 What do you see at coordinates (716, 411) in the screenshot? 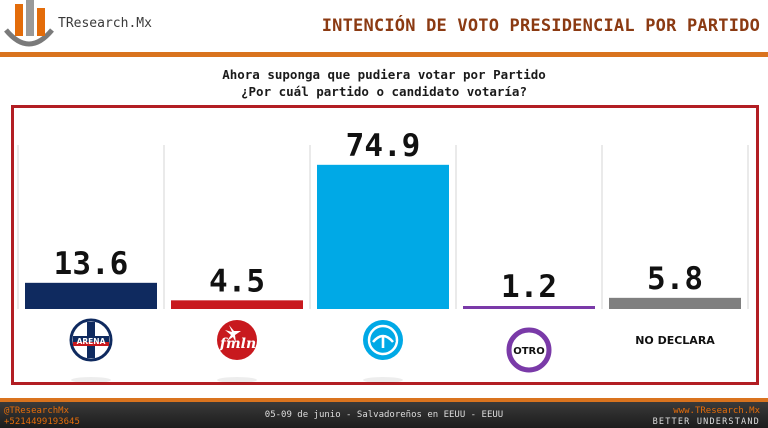
I see `footer-site: www.TResearch.Mx` at bounding box center [716, 411].